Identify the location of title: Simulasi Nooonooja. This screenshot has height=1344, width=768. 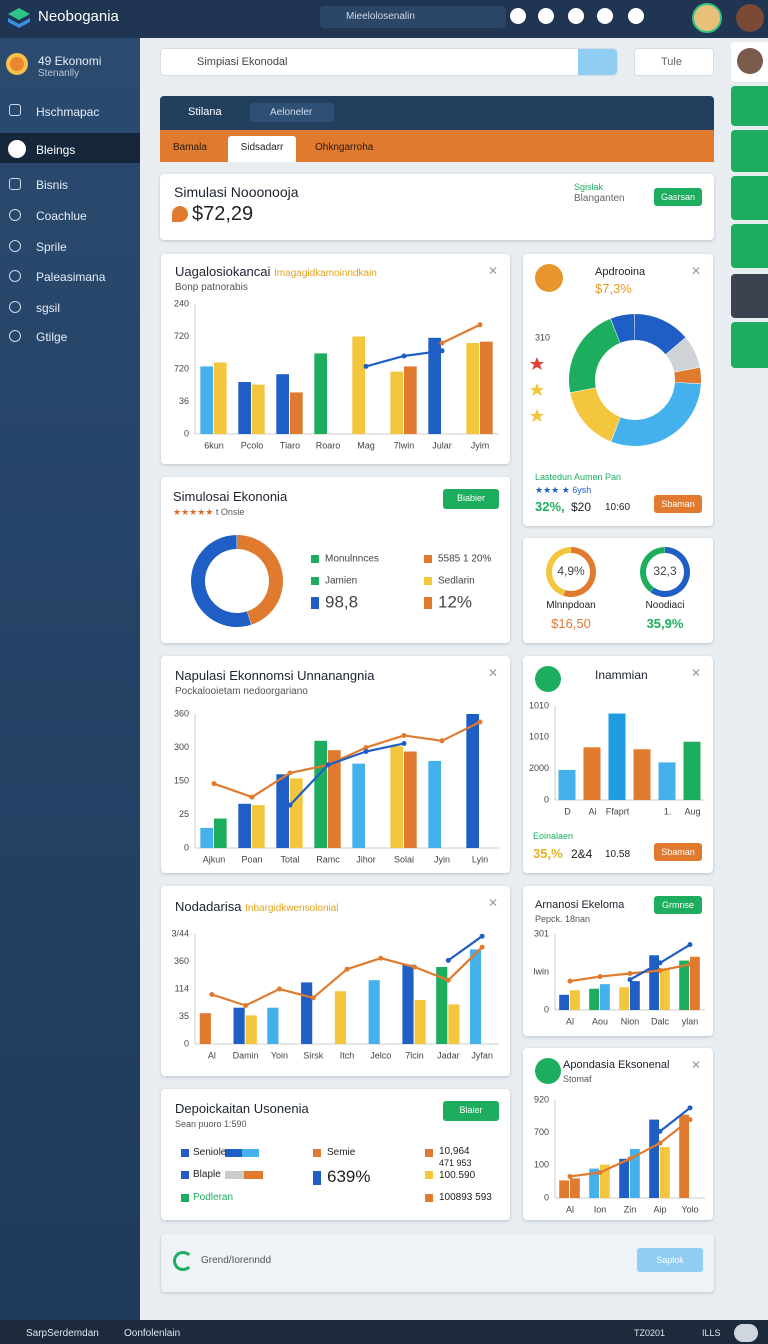
(236, 192).